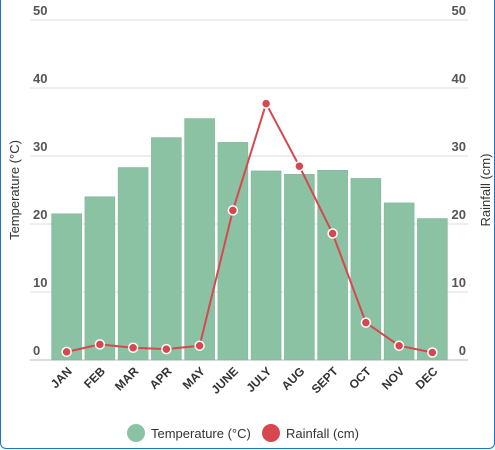 This screenshot has width=495, height=450. What do you see at coordinates (459, 146) in the screenshot?
I see `y-tick-label-right: 30` at bounding box center [459, 146].